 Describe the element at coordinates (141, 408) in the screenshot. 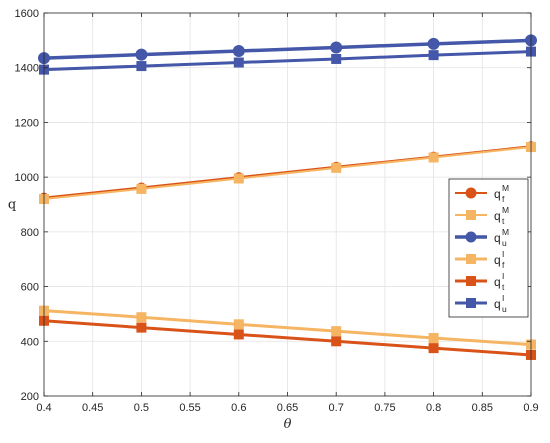

I see `x-tick-label: 0.5` at that location.